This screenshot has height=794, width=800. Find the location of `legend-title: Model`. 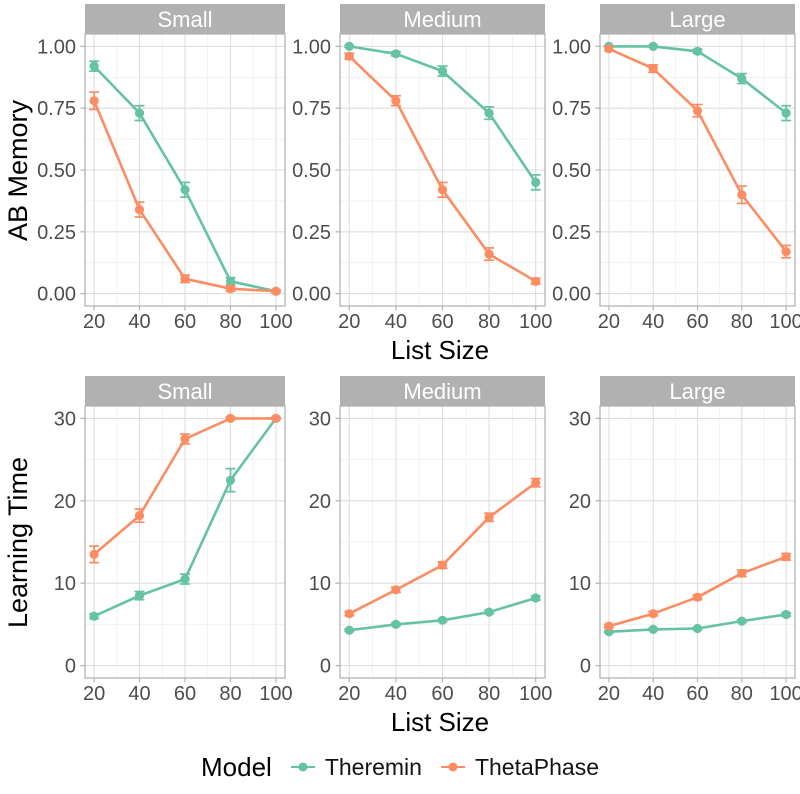

legend-title: Model is located at coordinates (236, 766).